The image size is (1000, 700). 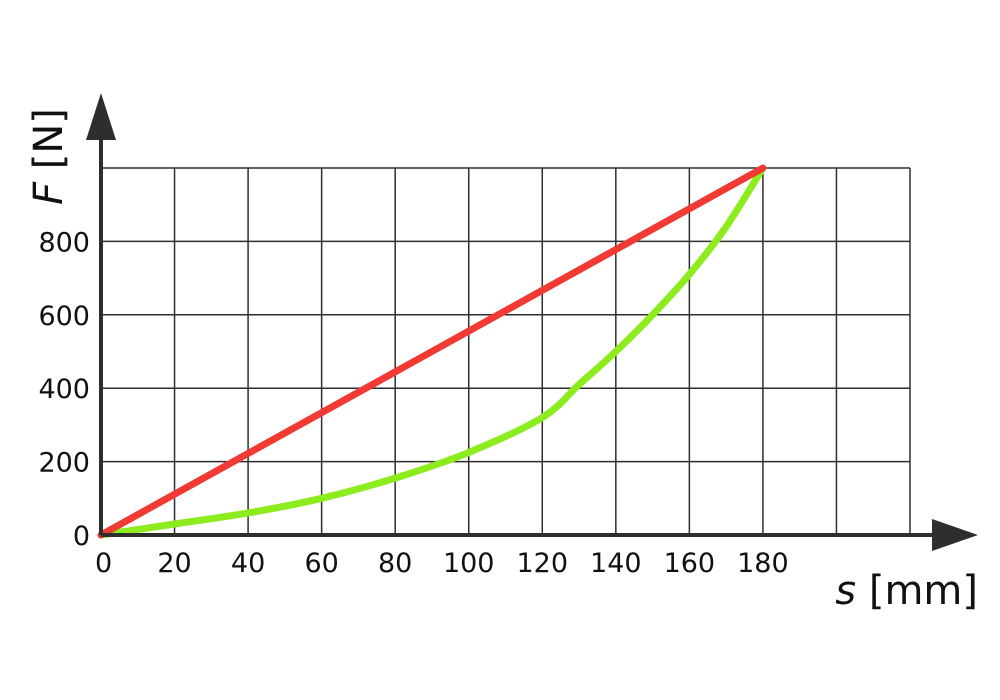 What do you see at coordinates (64, 242) in the screenshot?
I see `y-tick-label: 800` at bounding box center [64, 242].